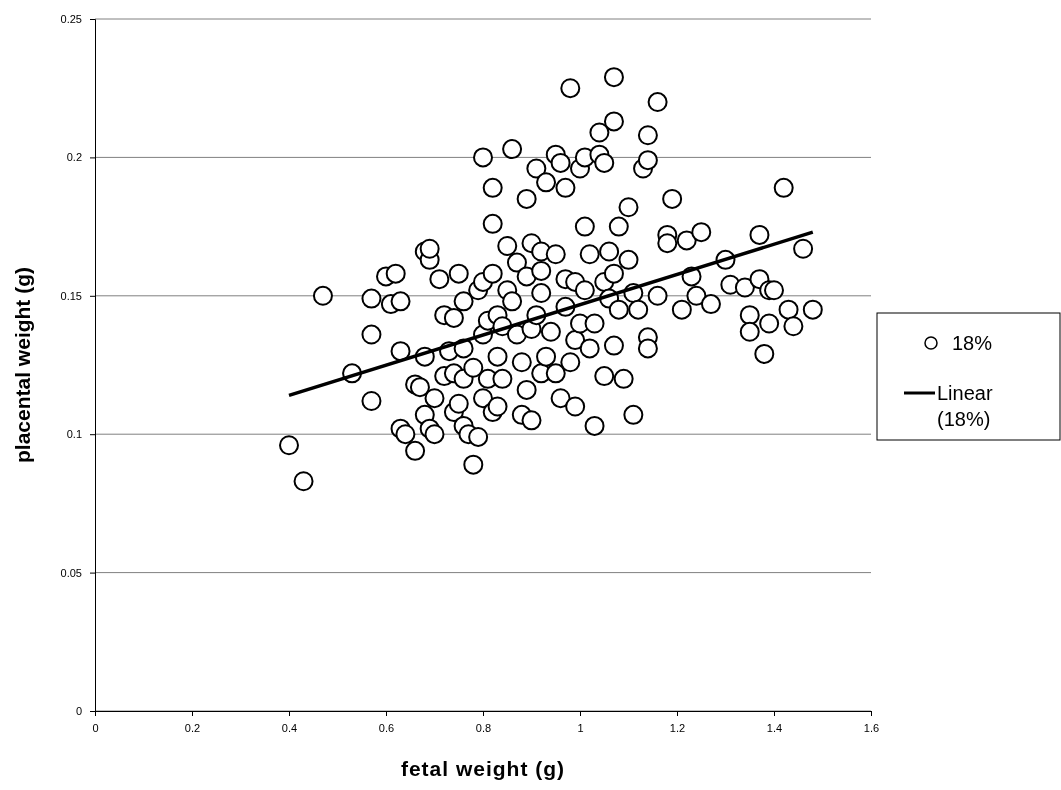 The width and height of the screenshot is (1061, 790). What do you see at coordinates (386, 727) in the screenshot?
I see `x-tick-label: 0.6` at bounding box center [386, 727].